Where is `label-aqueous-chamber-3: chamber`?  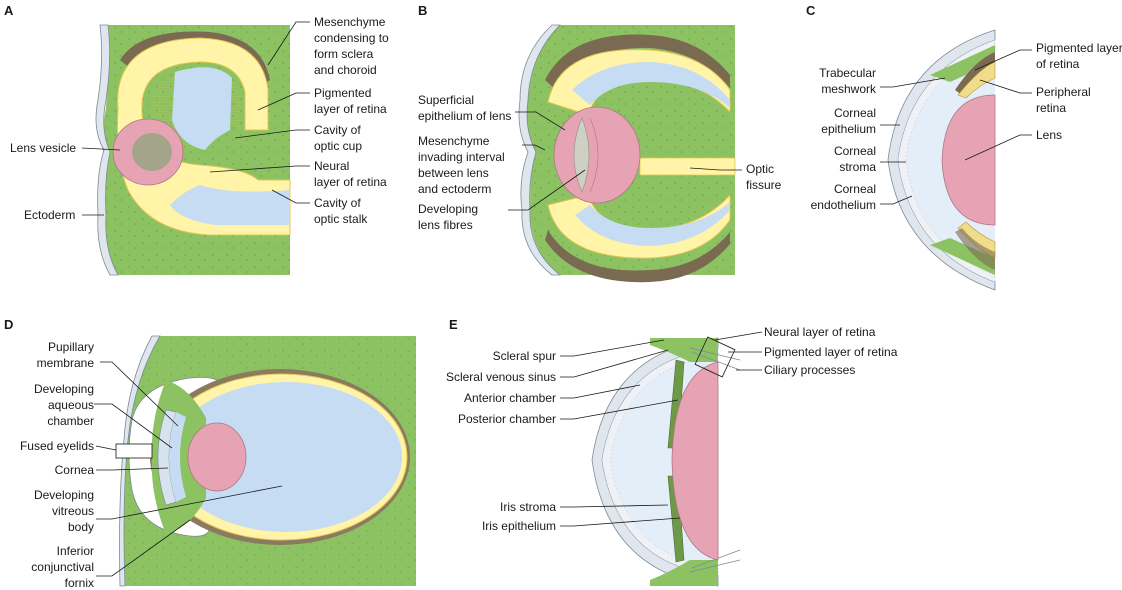
label-aqueous-chamber-3: chamber is located at coordinates (70, 421).